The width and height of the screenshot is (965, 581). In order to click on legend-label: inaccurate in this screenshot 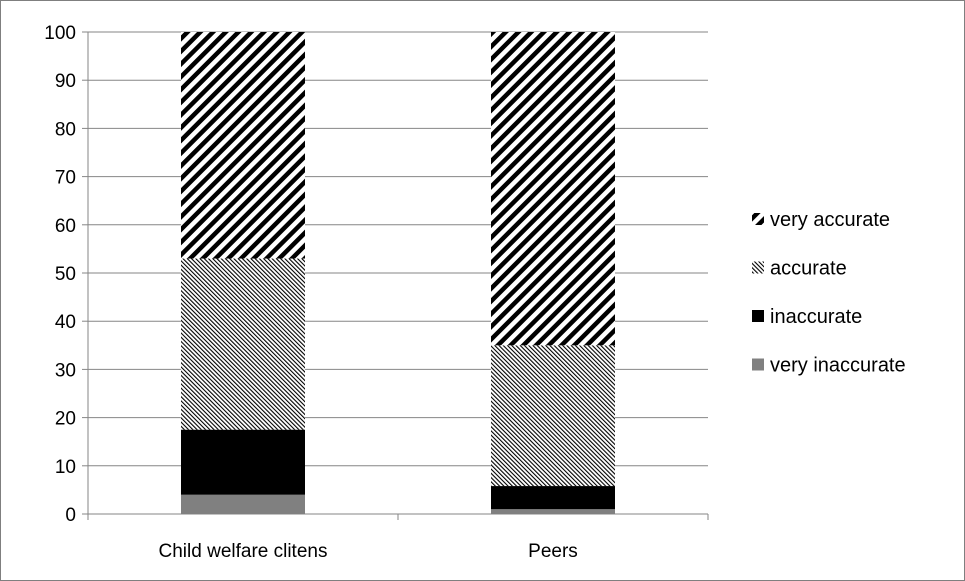, I will do `click(816, 317)`.